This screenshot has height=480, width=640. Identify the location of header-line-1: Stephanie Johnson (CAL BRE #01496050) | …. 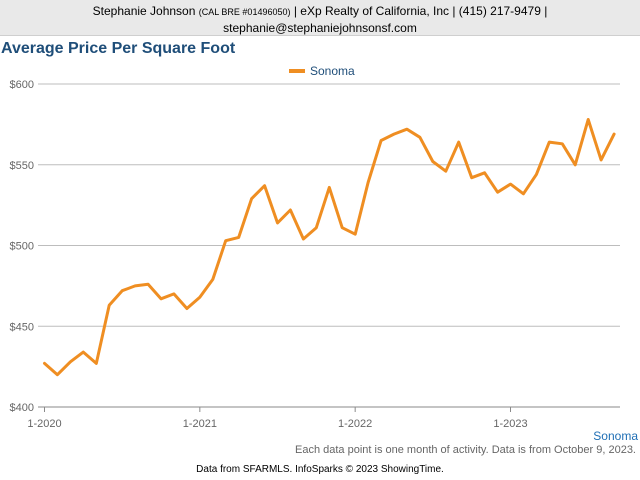
(320, 11).